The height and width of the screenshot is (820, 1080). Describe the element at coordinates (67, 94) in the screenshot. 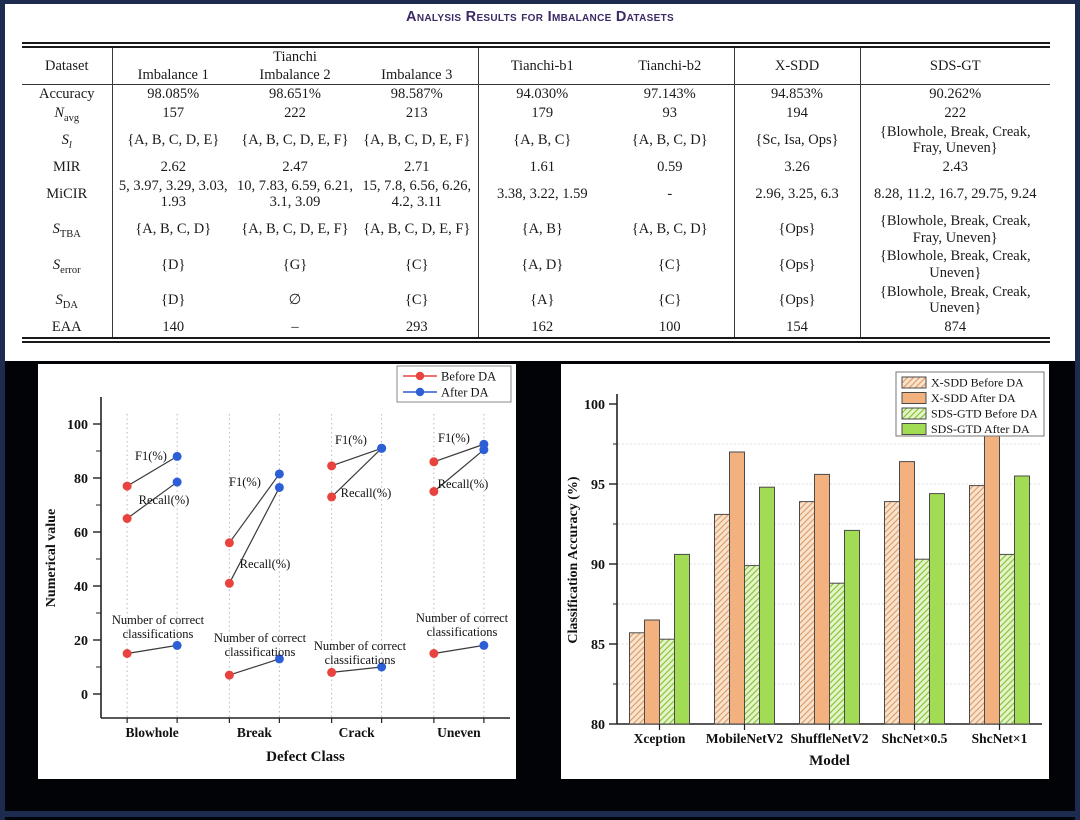

I see `row-label: Accuracy` at that location.